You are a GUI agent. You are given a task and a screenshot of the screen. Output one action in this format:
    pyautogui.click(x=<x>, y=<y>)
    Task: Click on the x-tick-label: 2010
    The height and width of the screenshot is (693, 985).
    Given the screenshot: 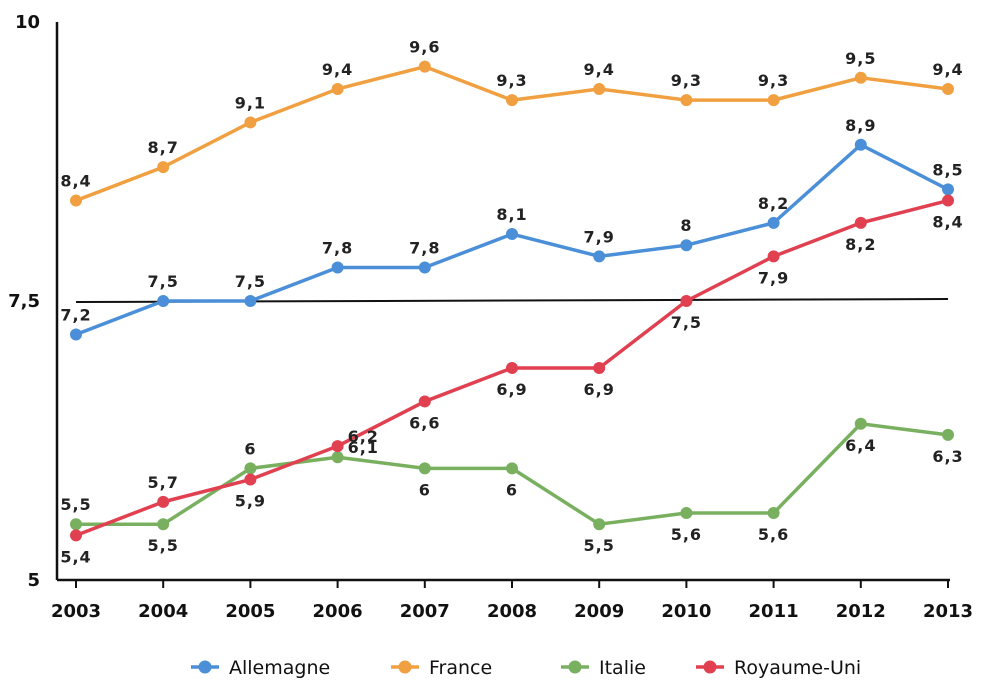 What is the action you would take?
    pyautogui.click(x=686, y=611)
    